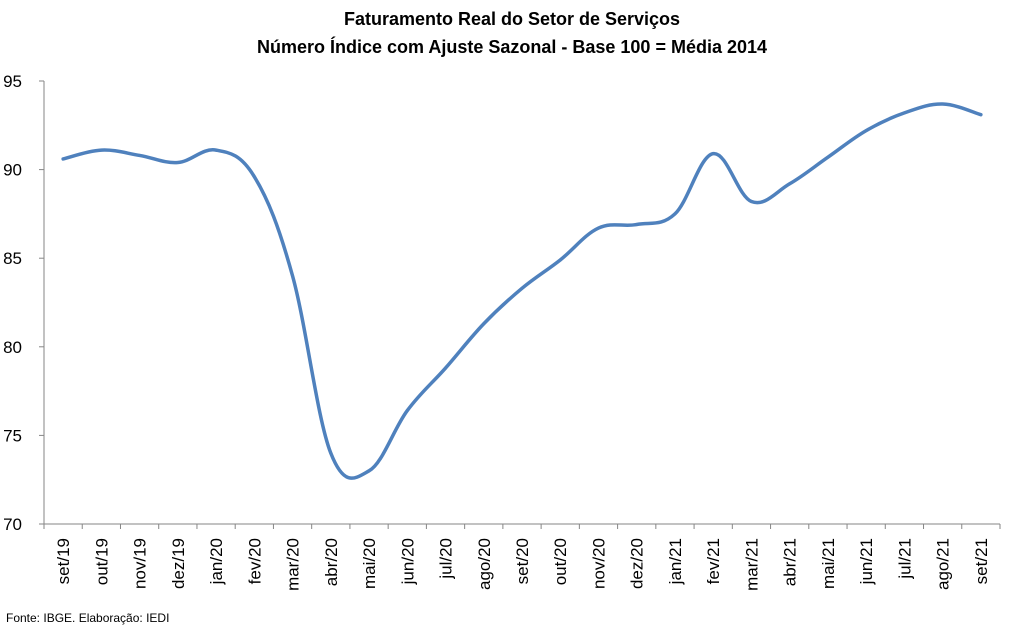  What do you see at coordinates (981, 561) in the screenshot?
I see `x-tick-label: set/21` at bounding box center [981, 561].